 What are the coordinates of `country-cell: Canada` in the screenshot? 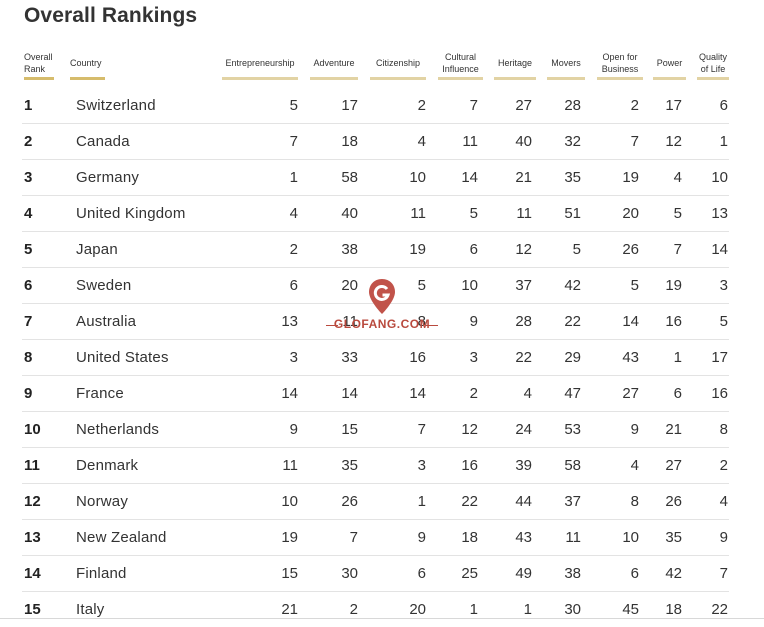 It's located at (103, 141).